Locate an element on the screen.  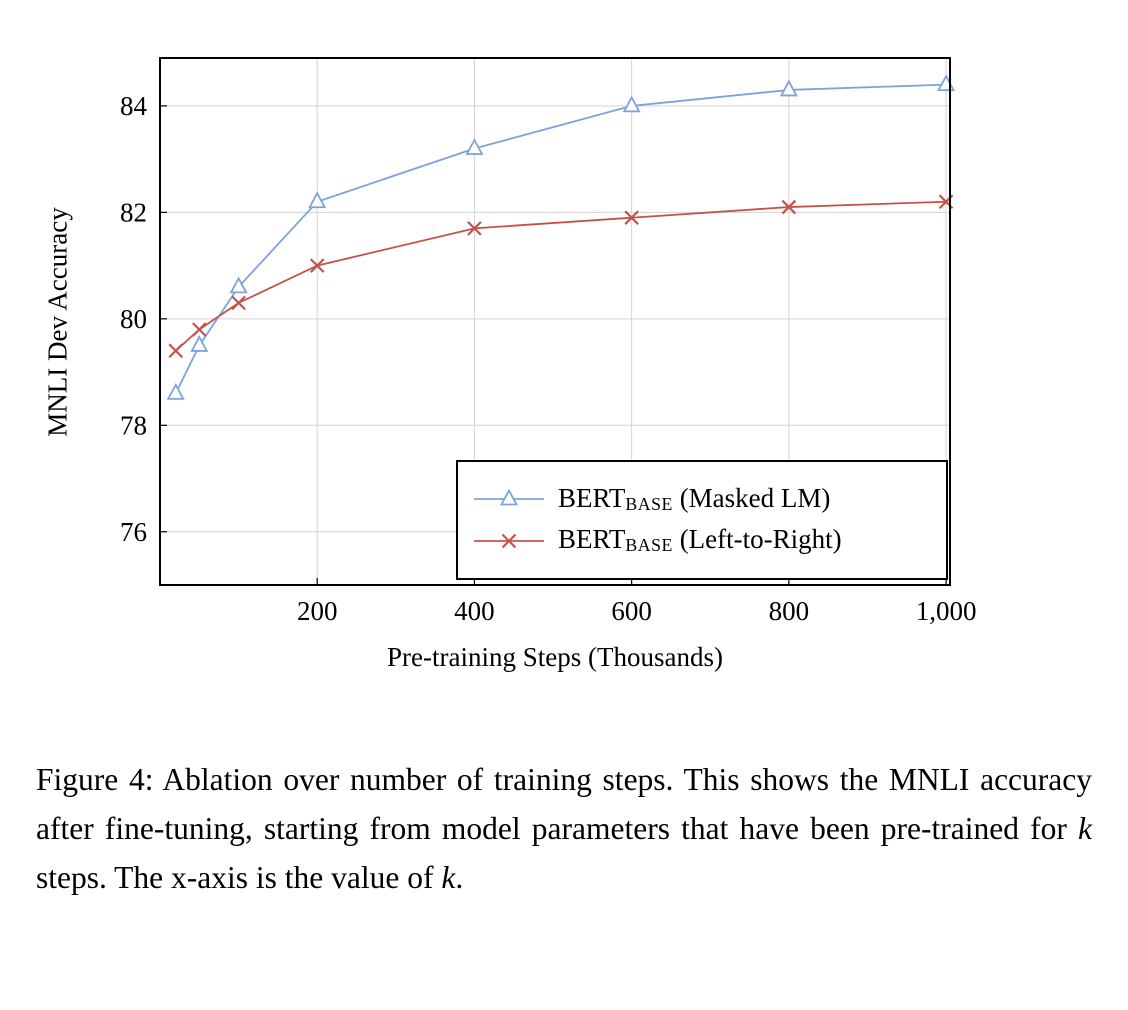
series-line is located at coordinates (561, 276).